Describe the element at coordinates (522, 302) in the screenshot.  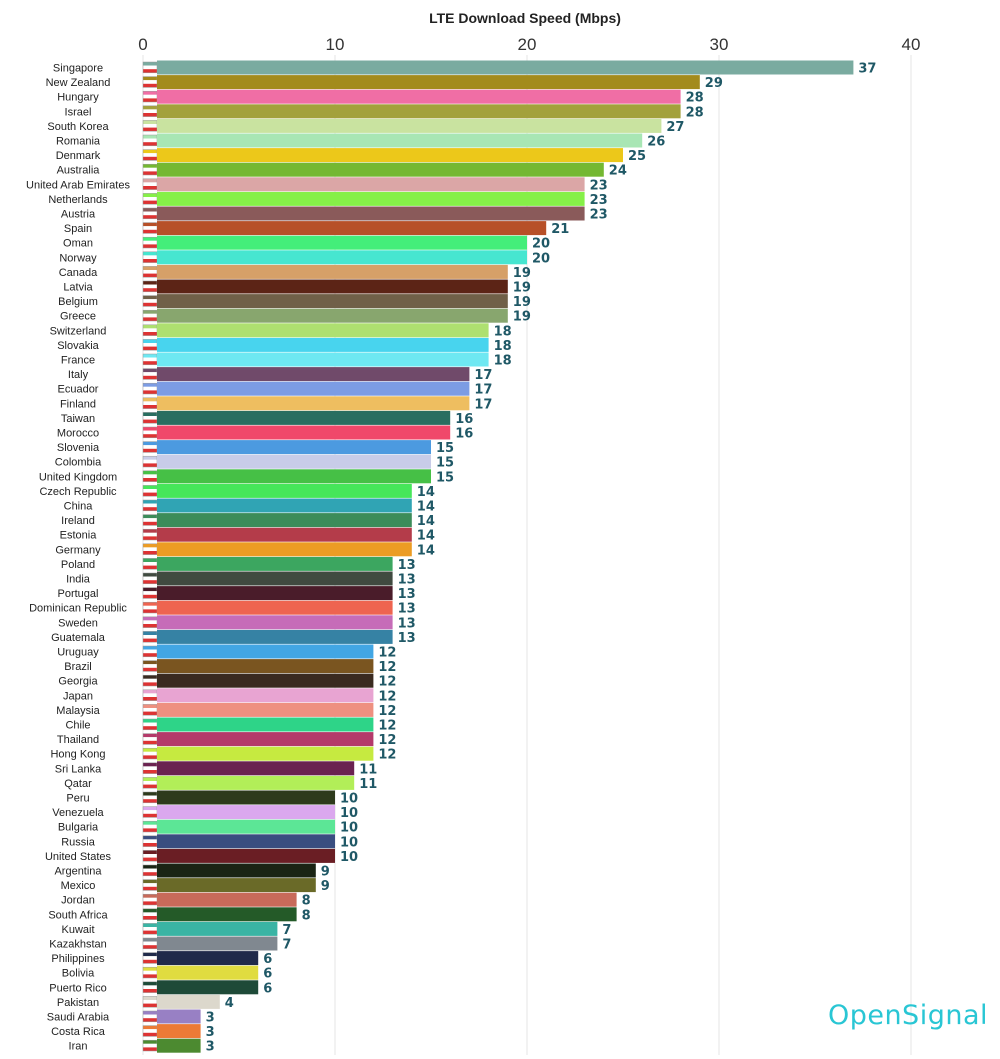
I see `value-label: 19` at that location.